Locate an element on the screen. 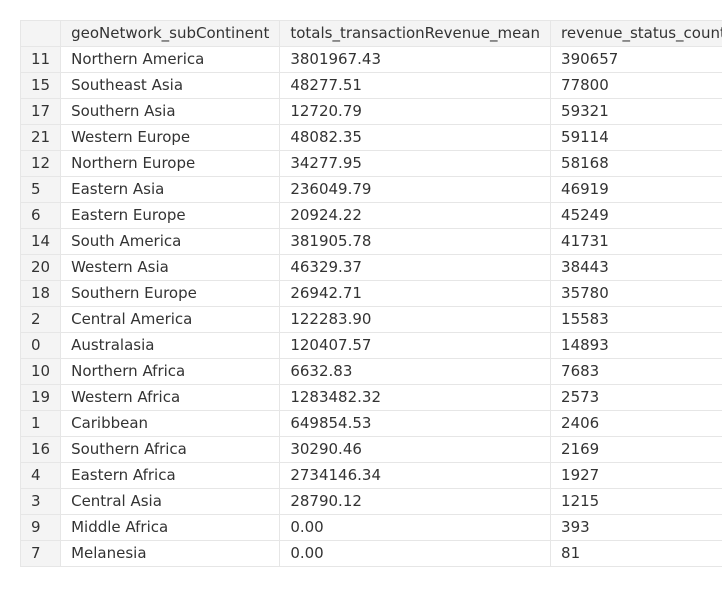  row-index-cell: 4 is located at coordinates (40, 475).